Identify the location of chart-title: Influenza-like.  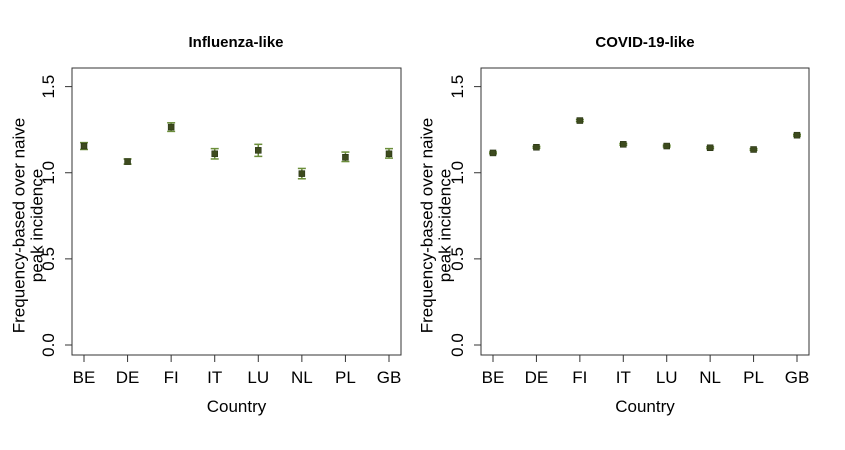
(235, 42).